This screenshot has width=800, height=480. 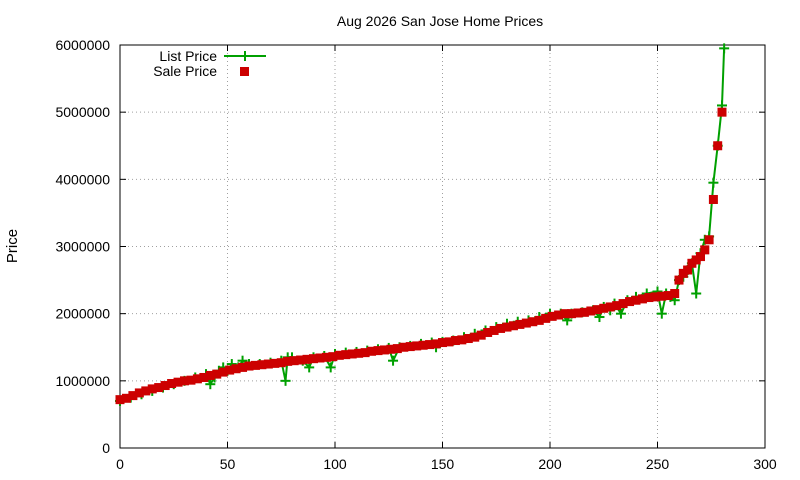 I want to click on legend-label-sale-price: Sale Price, so click(x=185, y=71).